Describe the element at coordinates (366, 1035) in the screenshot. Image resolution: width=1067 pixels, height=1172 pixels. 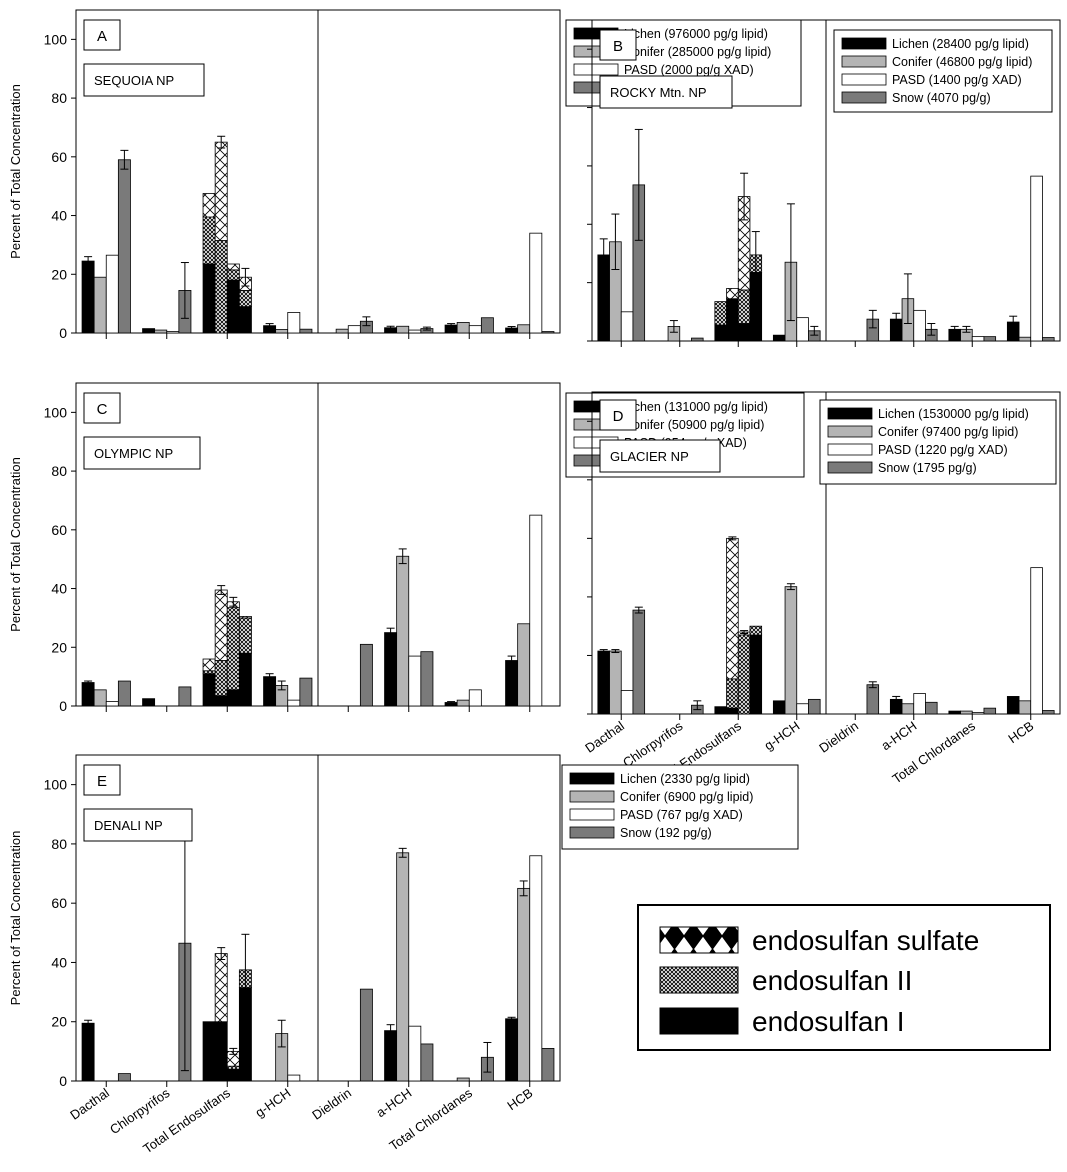
I see `bar-e-snow-dieldrin` at that location.